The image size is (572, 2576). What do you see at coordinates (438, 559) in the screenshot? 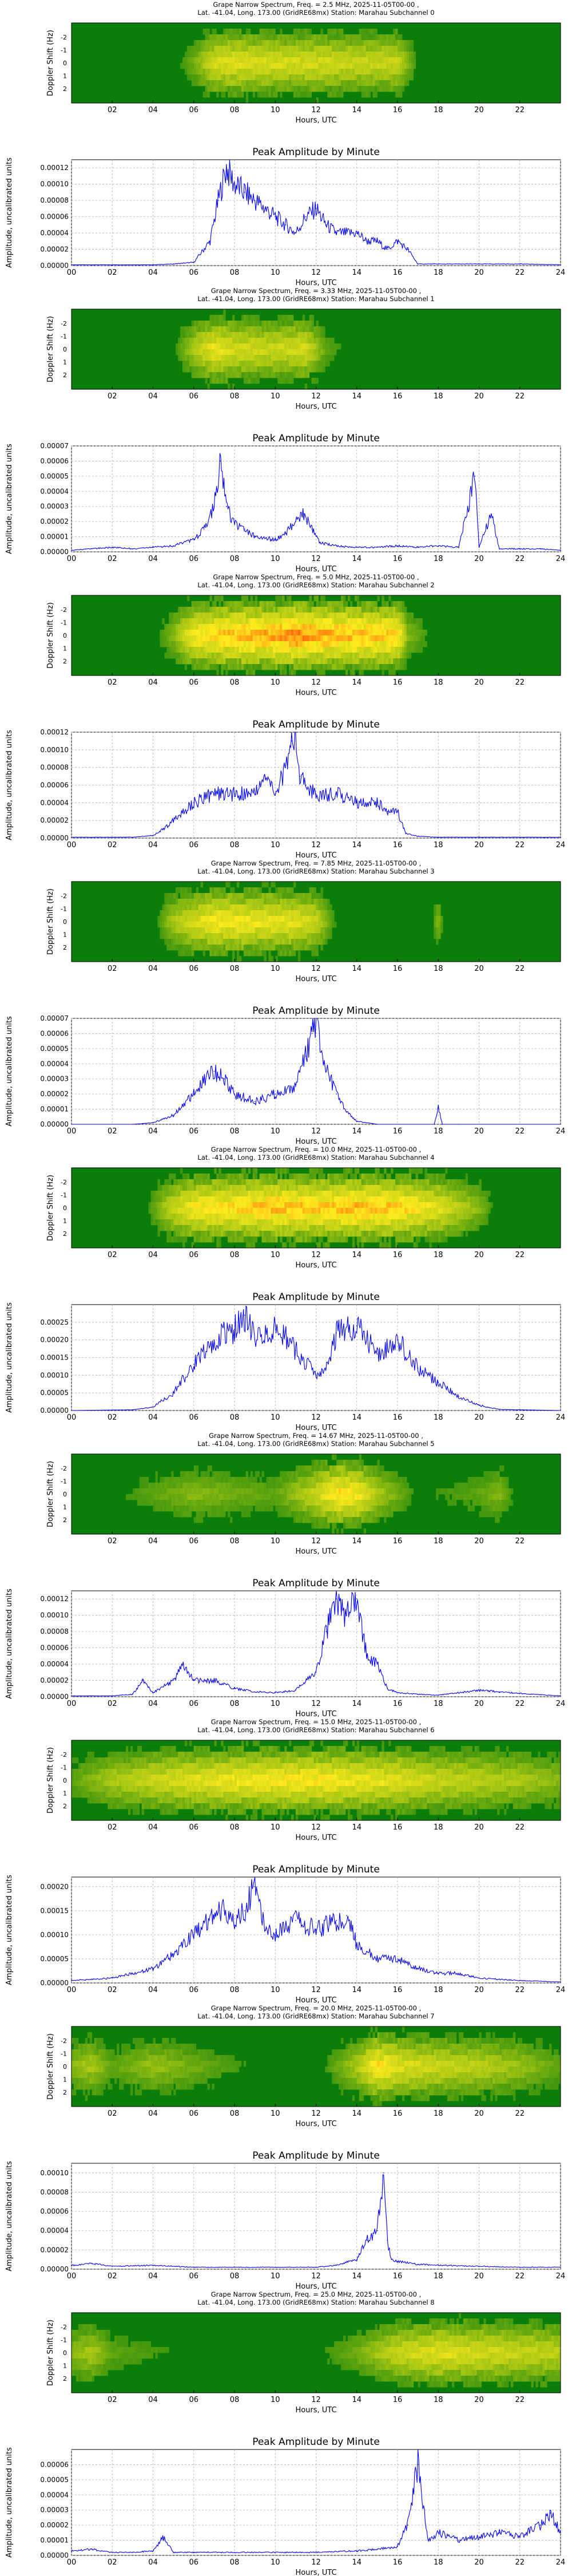
I see `line-chart-xtick-label: 18` at bounding box center [438, 559].